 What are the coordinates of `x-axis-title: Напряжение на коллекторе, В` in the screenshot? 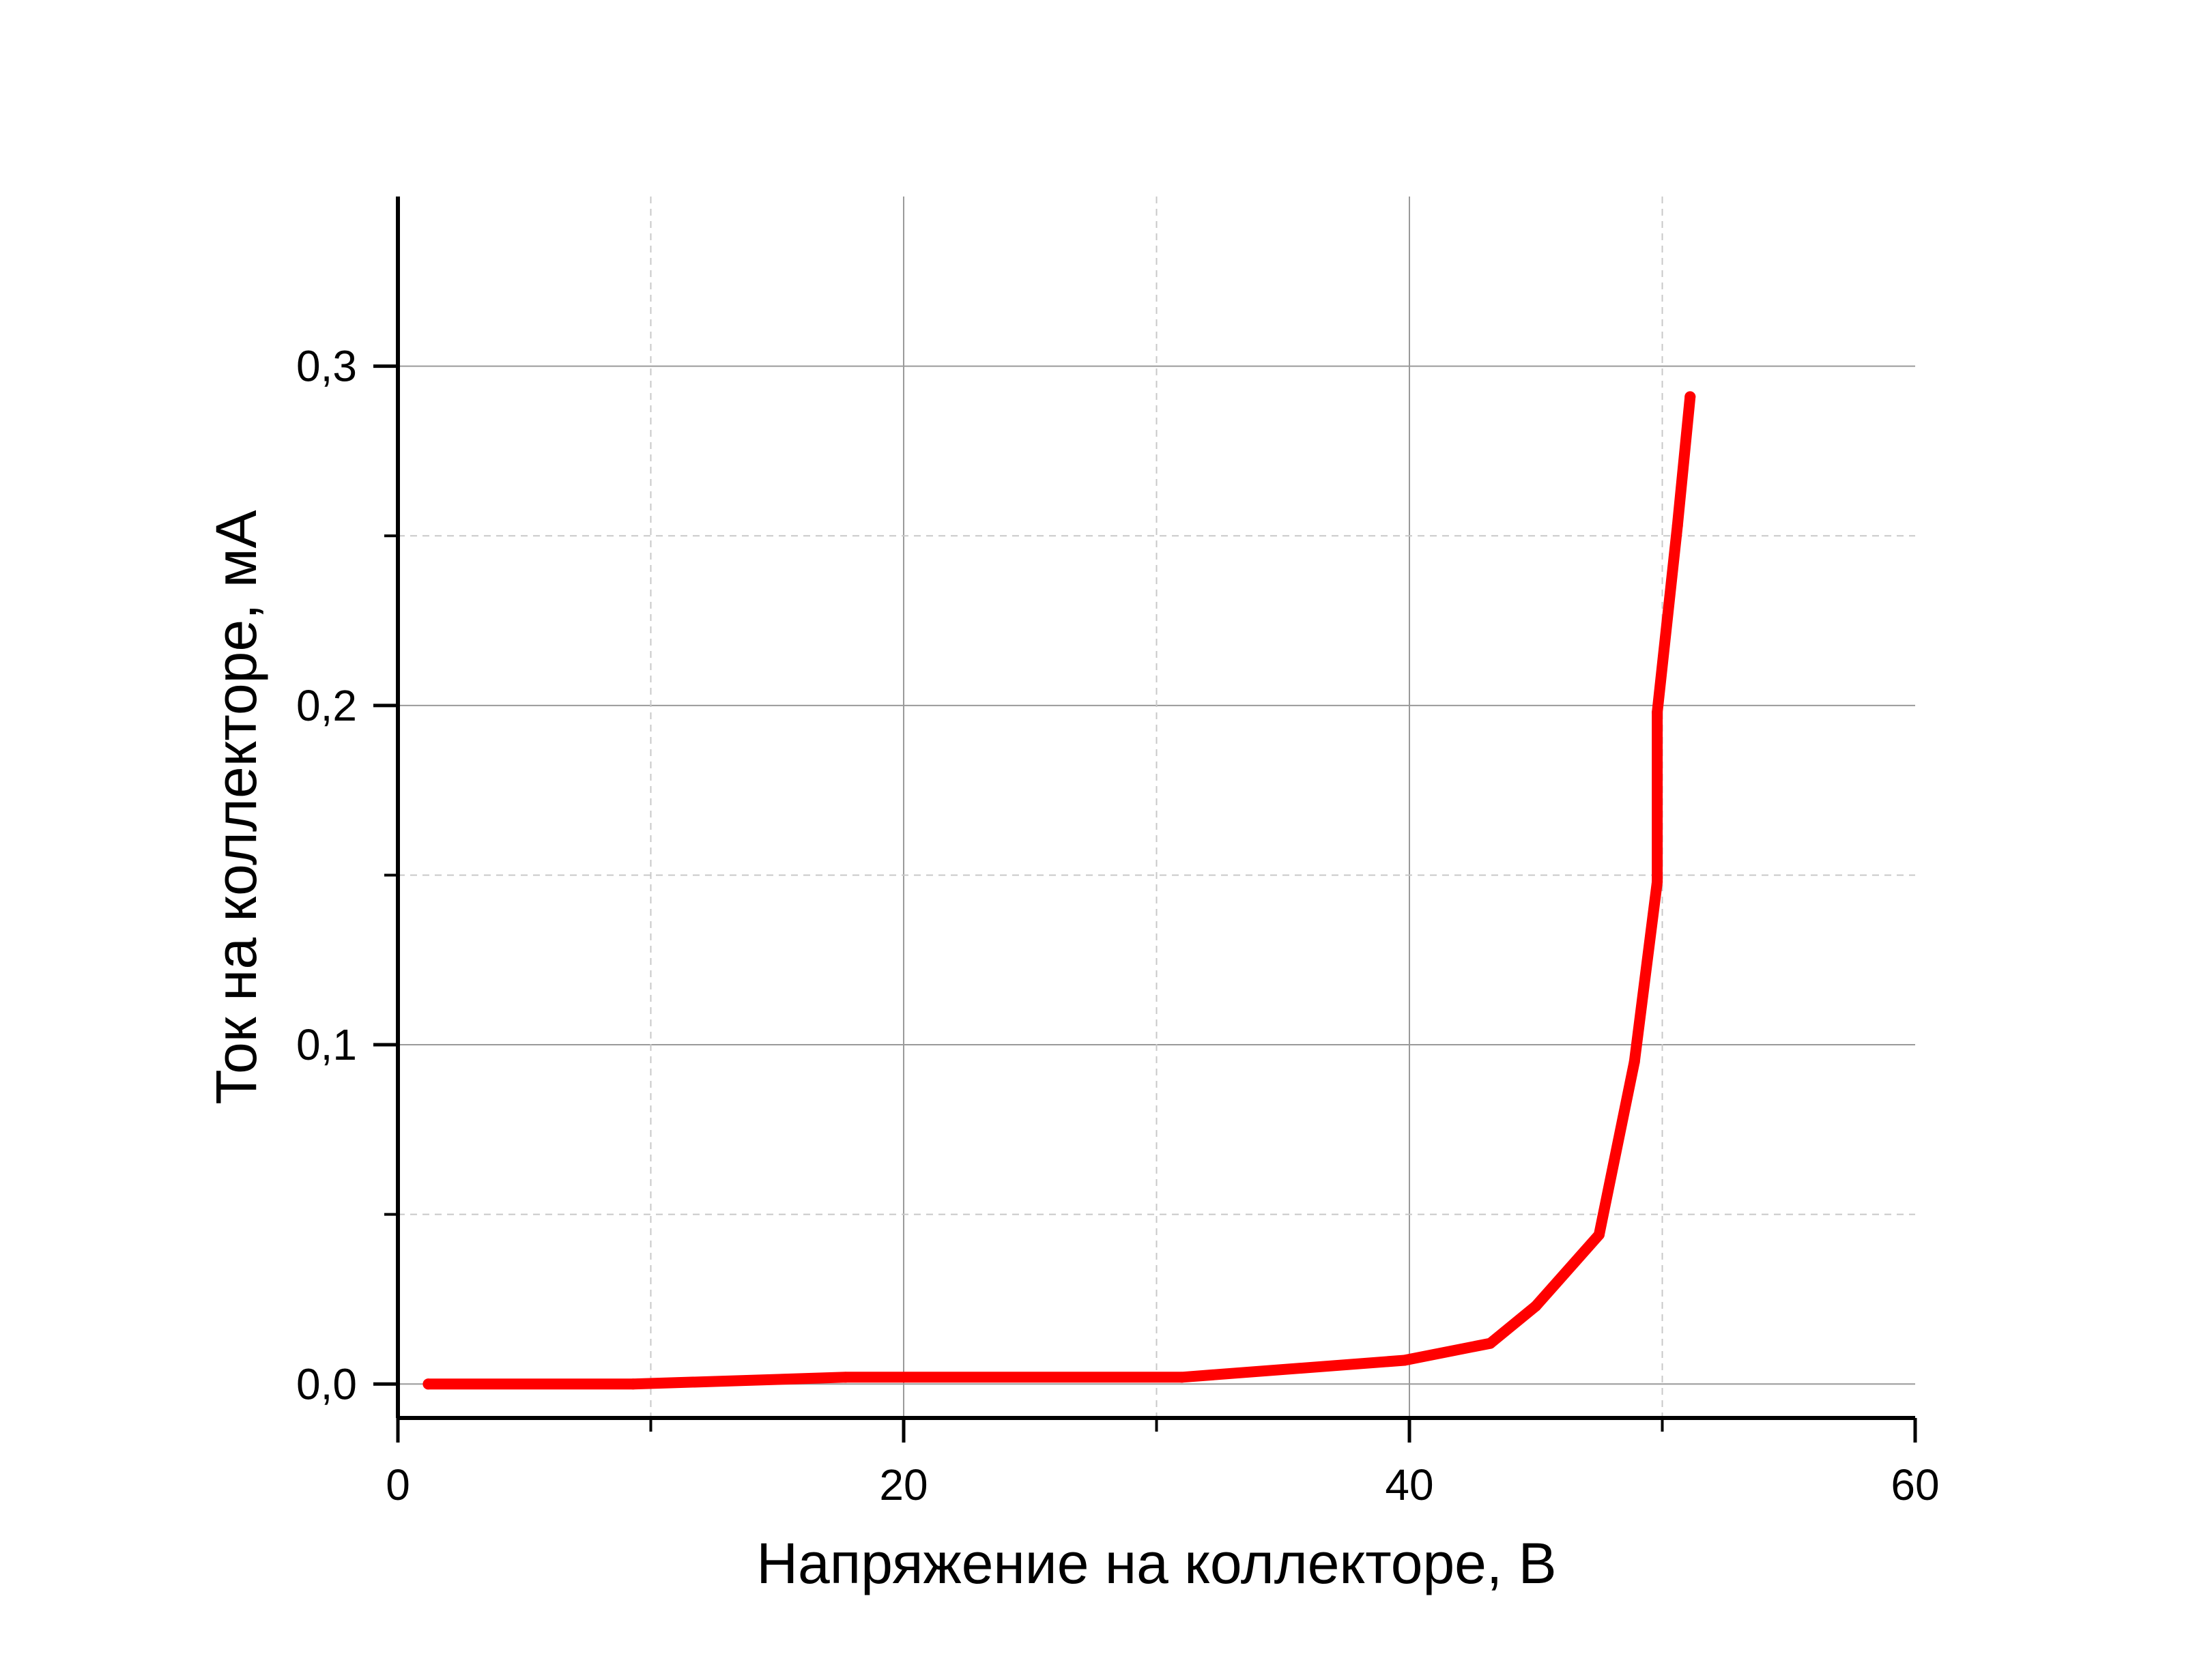 It's located at (1156, 1563).